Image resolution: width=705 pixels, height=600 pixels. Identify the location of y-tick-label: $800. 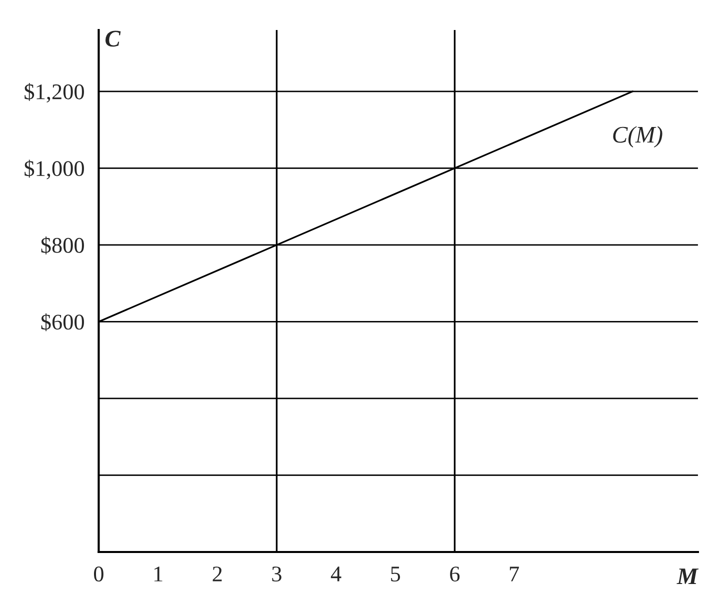
(62, 245).